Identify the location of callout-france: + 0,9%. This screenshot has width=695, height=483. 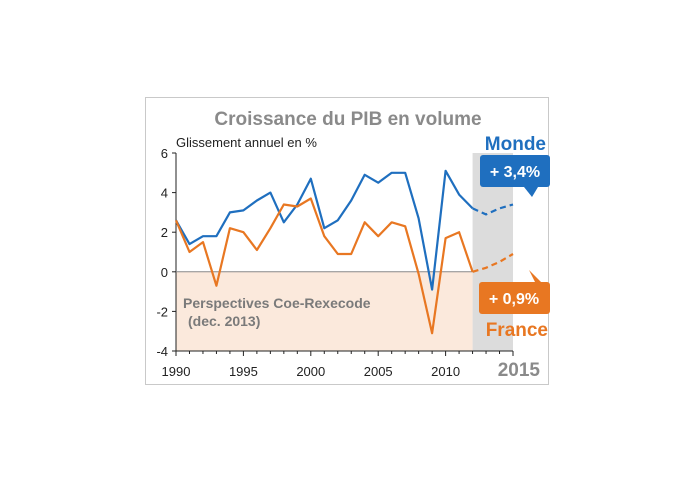
(514, 292).